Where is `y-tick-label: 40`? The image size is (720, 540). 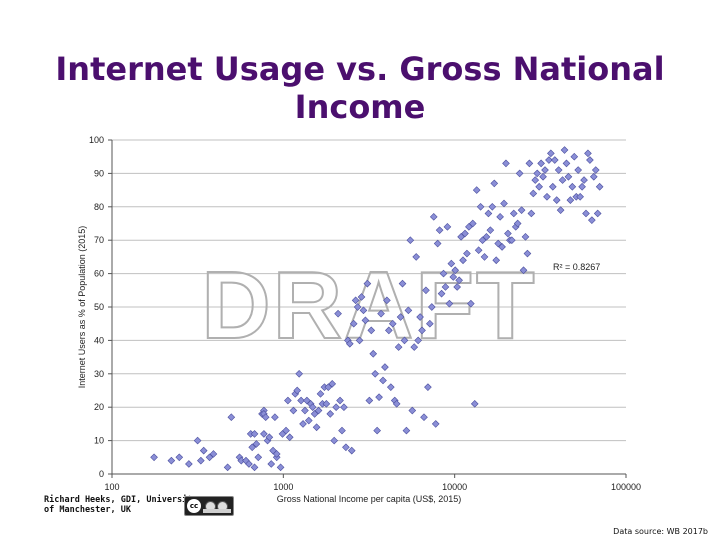
y-tick-label: 40 is located at coordinates (99, 340).